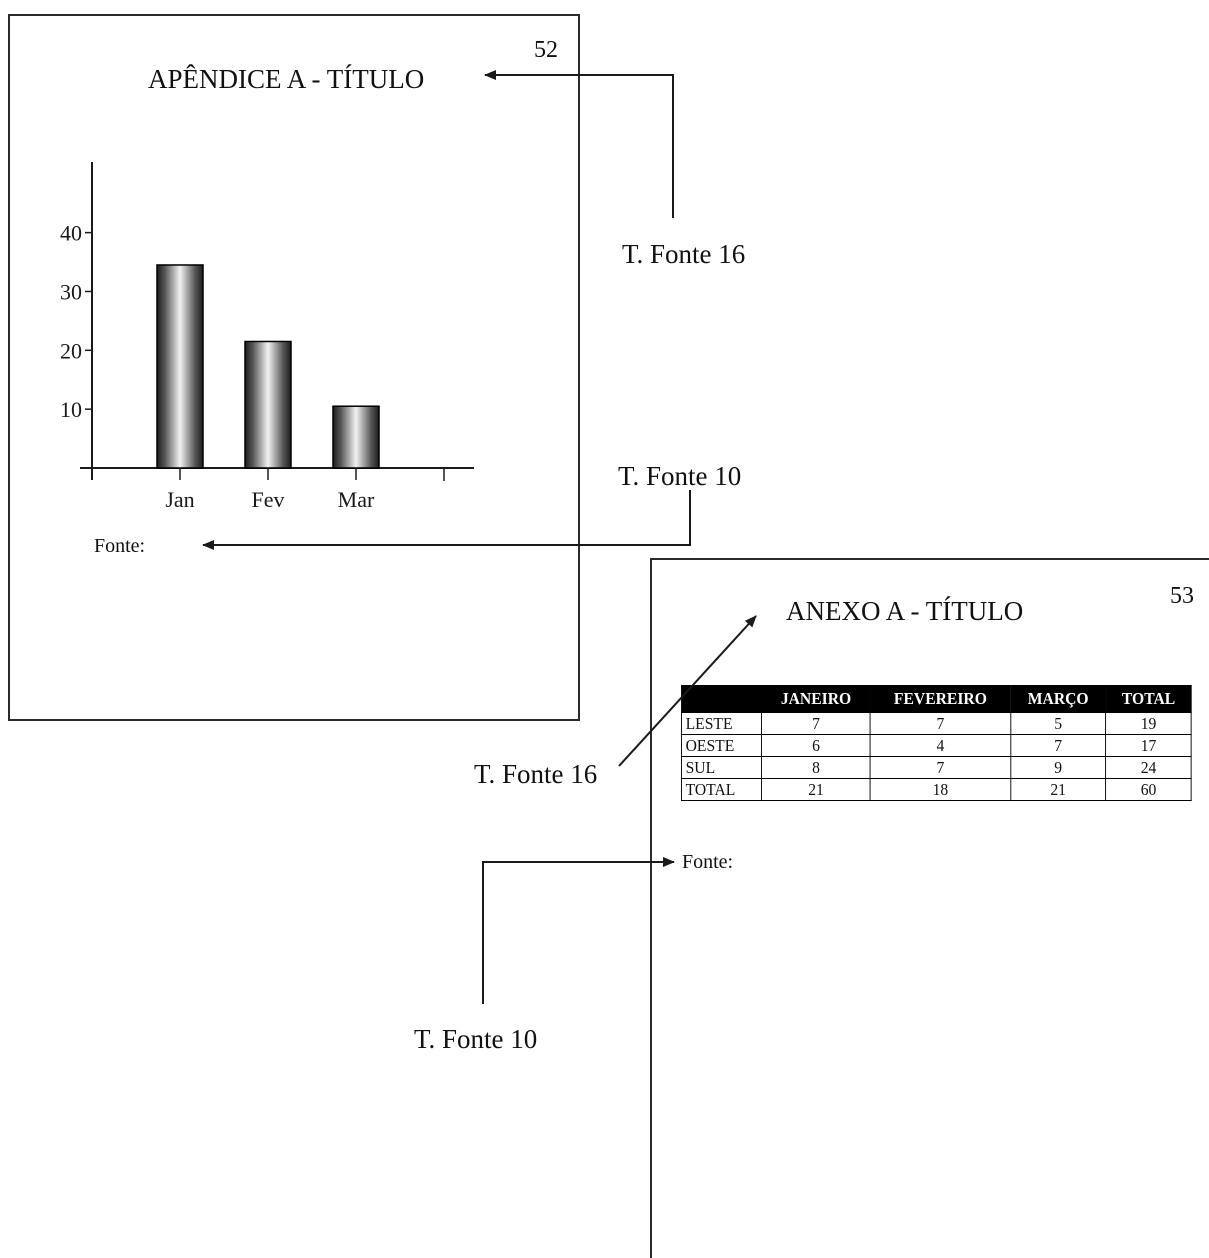 This screenshot has height=1258, width=1209. I want to click on table-cell: 19, so click(1148, 723).